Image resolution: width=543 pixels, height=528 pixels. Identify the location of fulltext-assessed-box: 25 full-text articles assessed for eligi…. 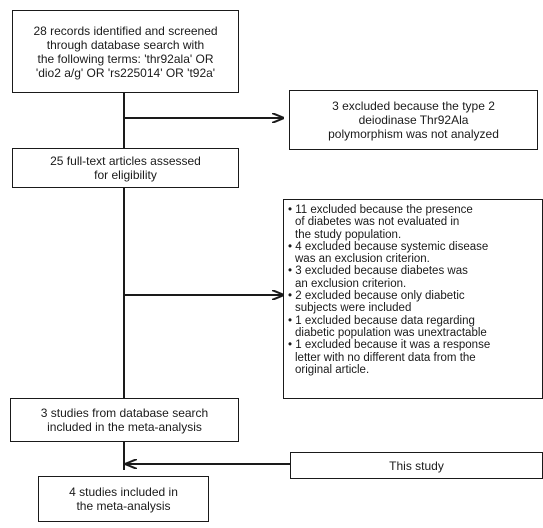
(125, 168).